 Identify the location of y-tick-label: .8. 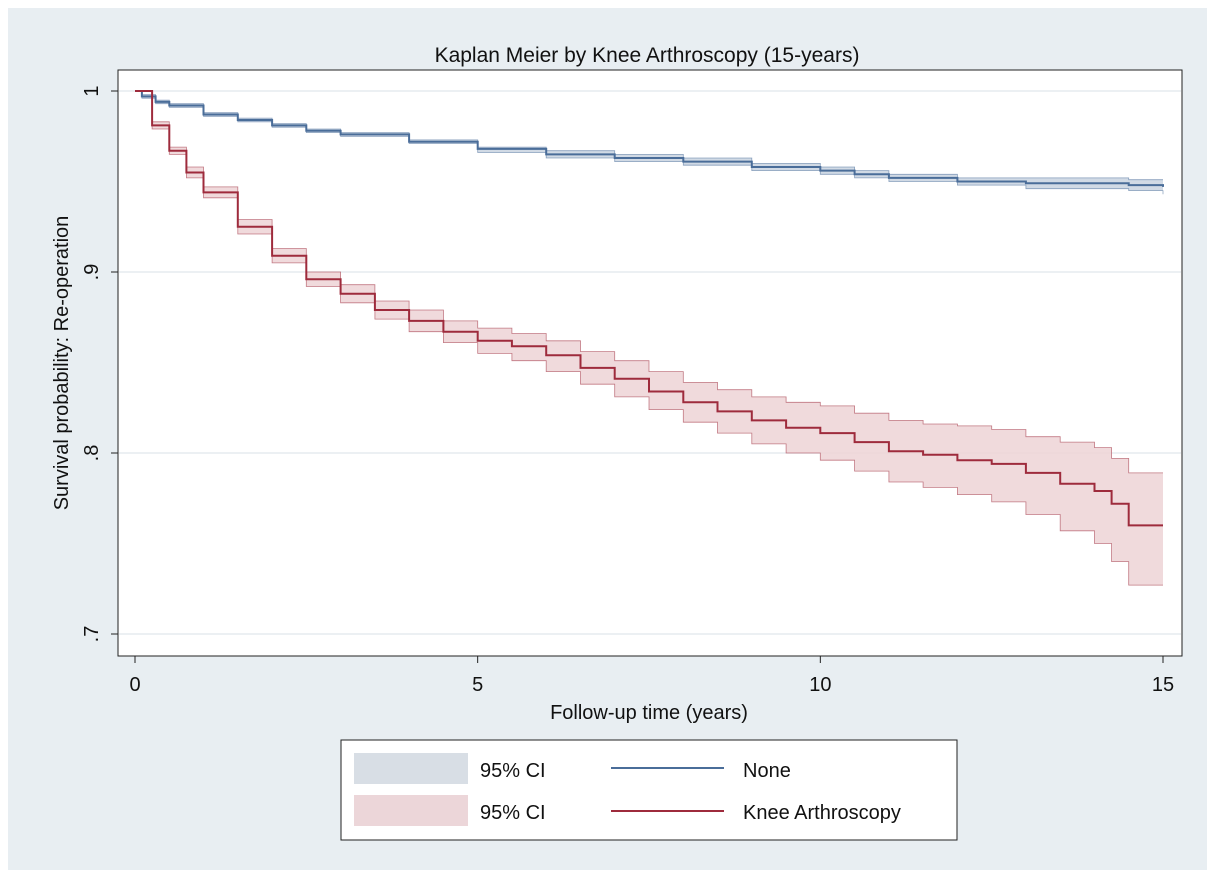
(92, 453).